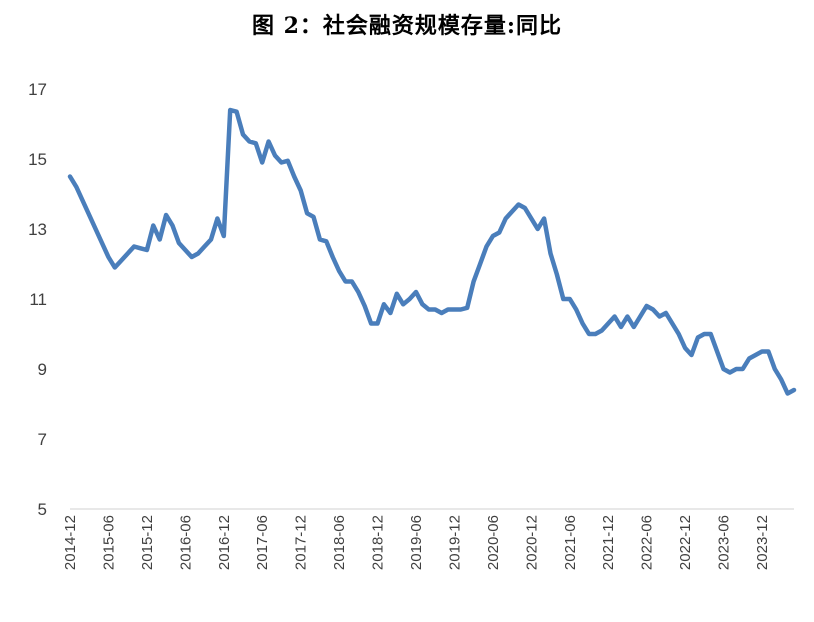  What do you see at coordinates (531, 542) in the screenshot?
I see `x-tick-label: 2020-12` at bounding box center [531, 542].